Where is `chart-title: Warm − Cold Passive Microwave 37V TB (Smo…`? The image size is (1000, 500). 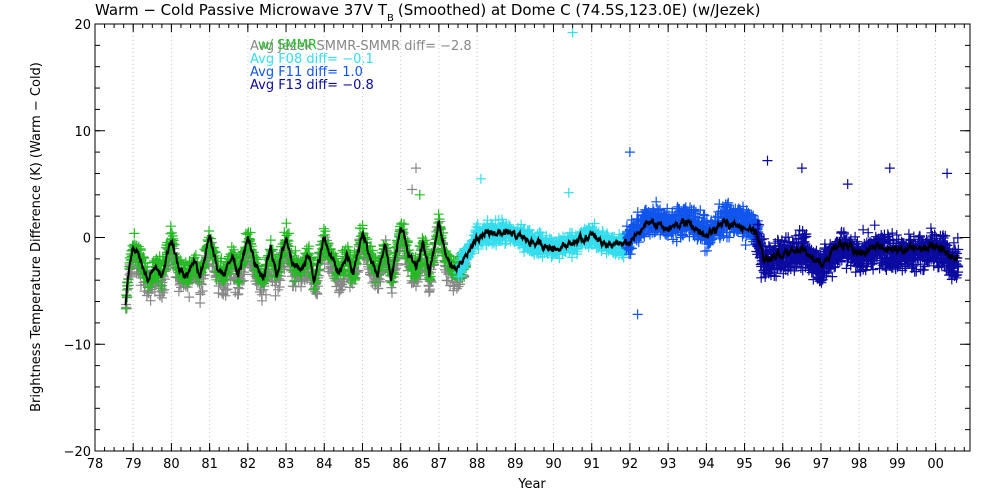 chart-title: Warm − Cold Passive Microwave 37V TB (Smo… is located at coordinates (427, 12).